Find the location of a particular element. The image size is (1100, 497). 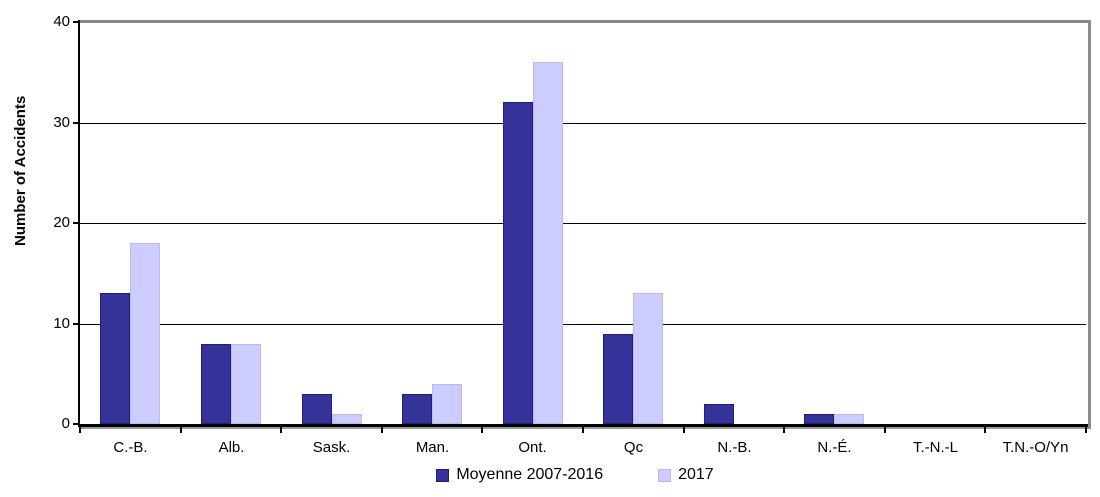

y-axis-label-40: 40 is located at coordinates (61, 21).